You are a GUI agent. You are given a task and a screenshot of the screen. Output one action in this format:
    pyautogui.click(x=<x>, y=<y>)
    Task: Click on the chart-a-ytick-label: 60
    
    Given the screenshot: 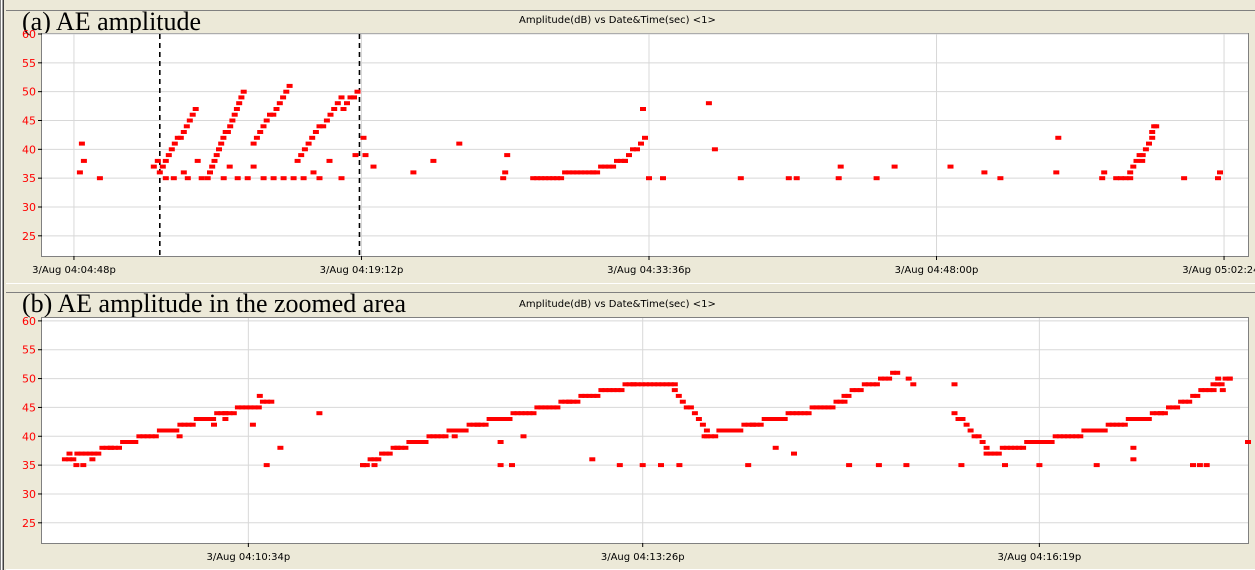 What is the action you would take?
    pyautogui.click(x=29, y=34)
    